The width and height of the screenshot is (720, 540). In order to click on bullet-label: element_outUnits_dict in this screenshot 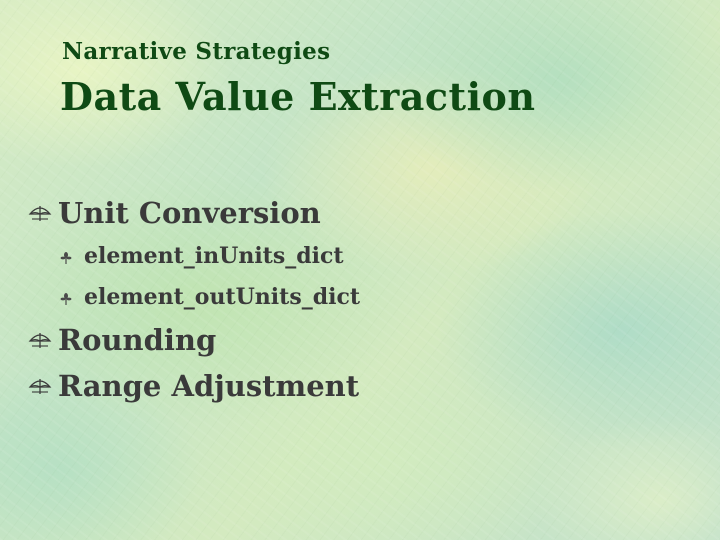, I will do `click(222, 297)`.